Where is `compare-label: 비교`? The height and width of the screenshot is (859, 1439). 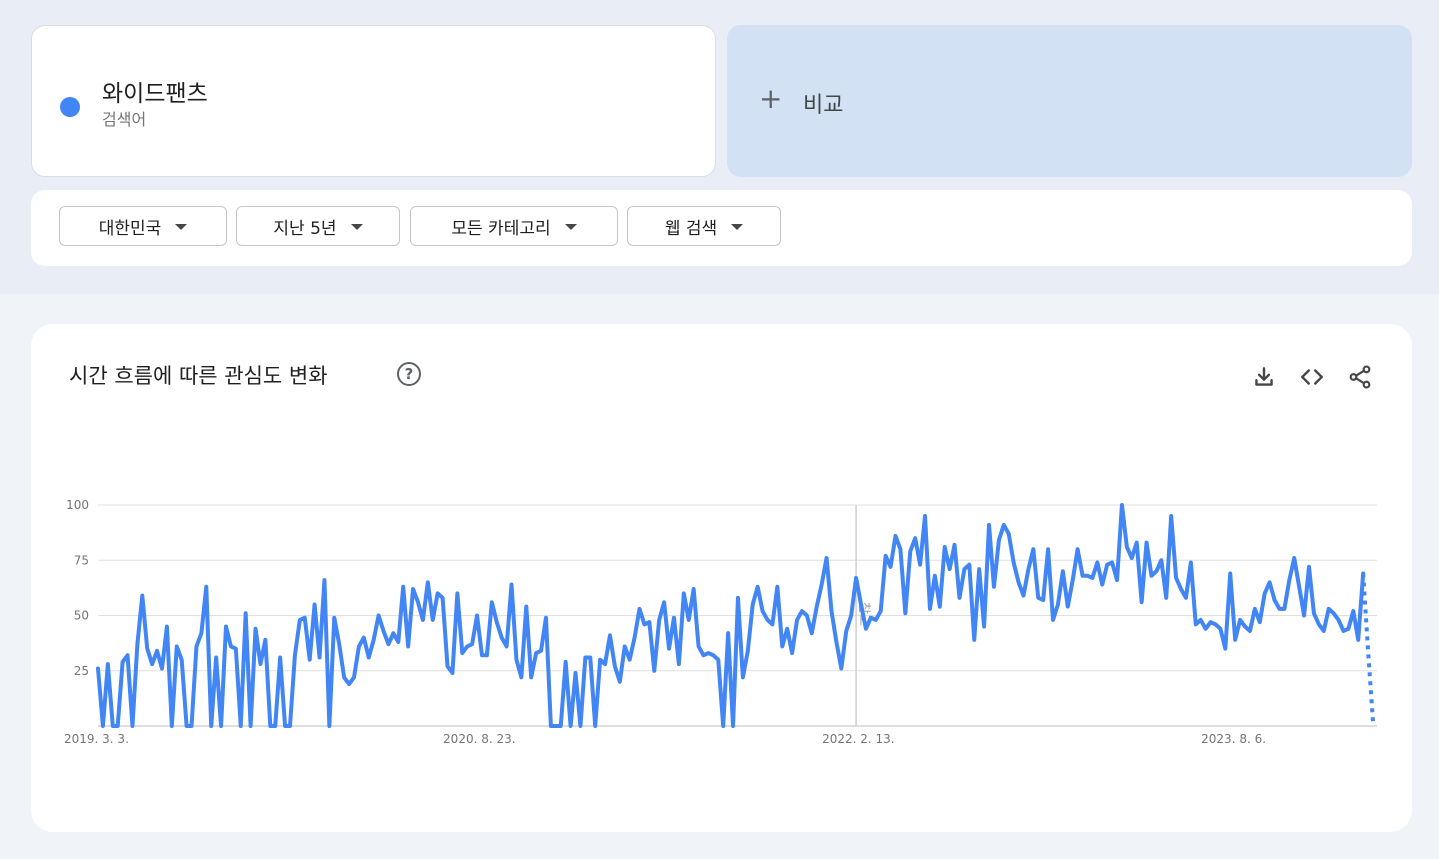
compare-label: 비교 is located at coordinates (823, 105).